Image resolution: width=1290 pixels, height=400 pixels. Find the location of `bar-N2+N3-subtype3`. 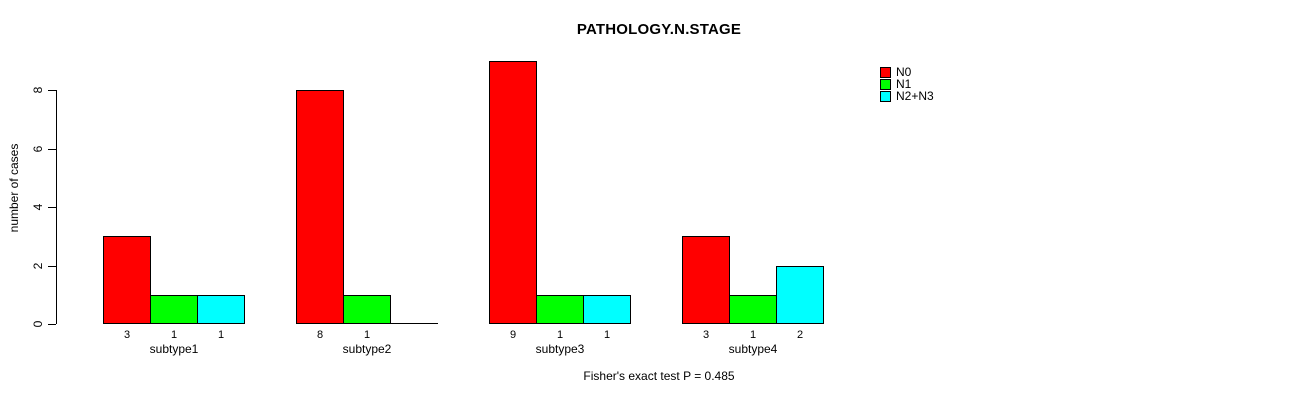

bar-N2+N3-subtype3 is located at coordinates (607, 309).